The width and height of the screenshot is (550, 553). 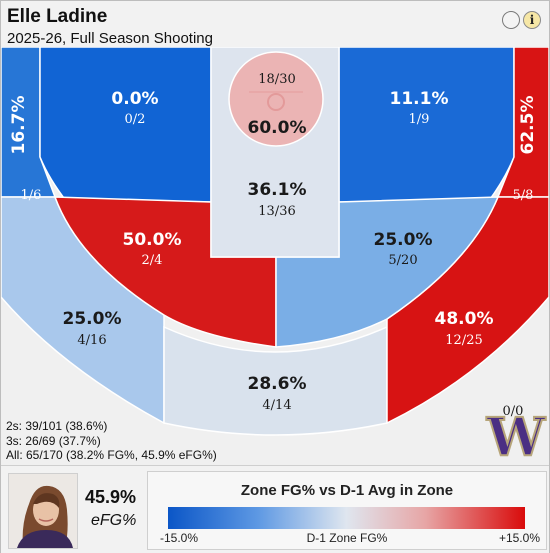 I want to click on team-logo: W 0/0, so click(x=516, y=434).